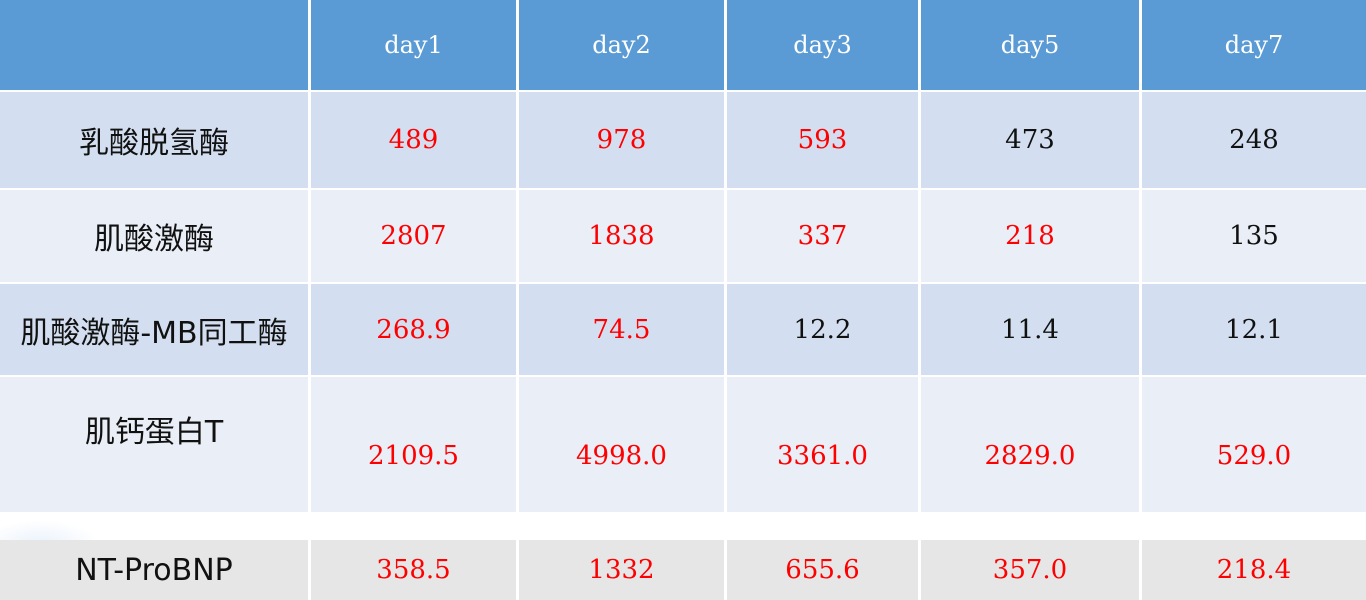 This screenshot has width=1366, height=600. What do you see at coordinates (824, 140) in the screenshot?
I see `table-cell: 593` at bounding box center [824, 140].